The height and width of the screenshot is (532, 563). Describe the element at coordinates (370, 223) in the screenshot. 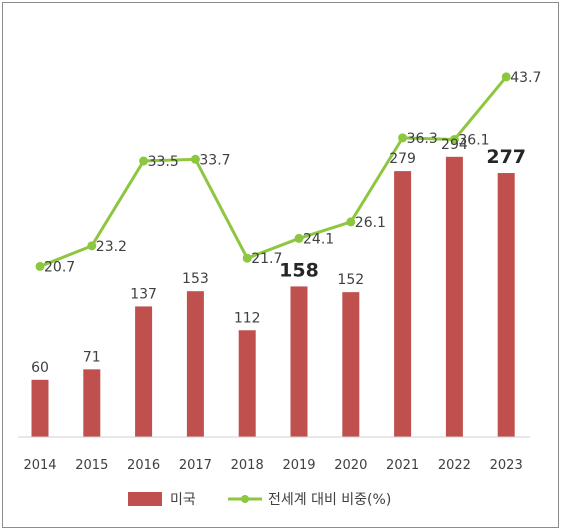

I see `line-value-label-2020: 26.1` at that location.